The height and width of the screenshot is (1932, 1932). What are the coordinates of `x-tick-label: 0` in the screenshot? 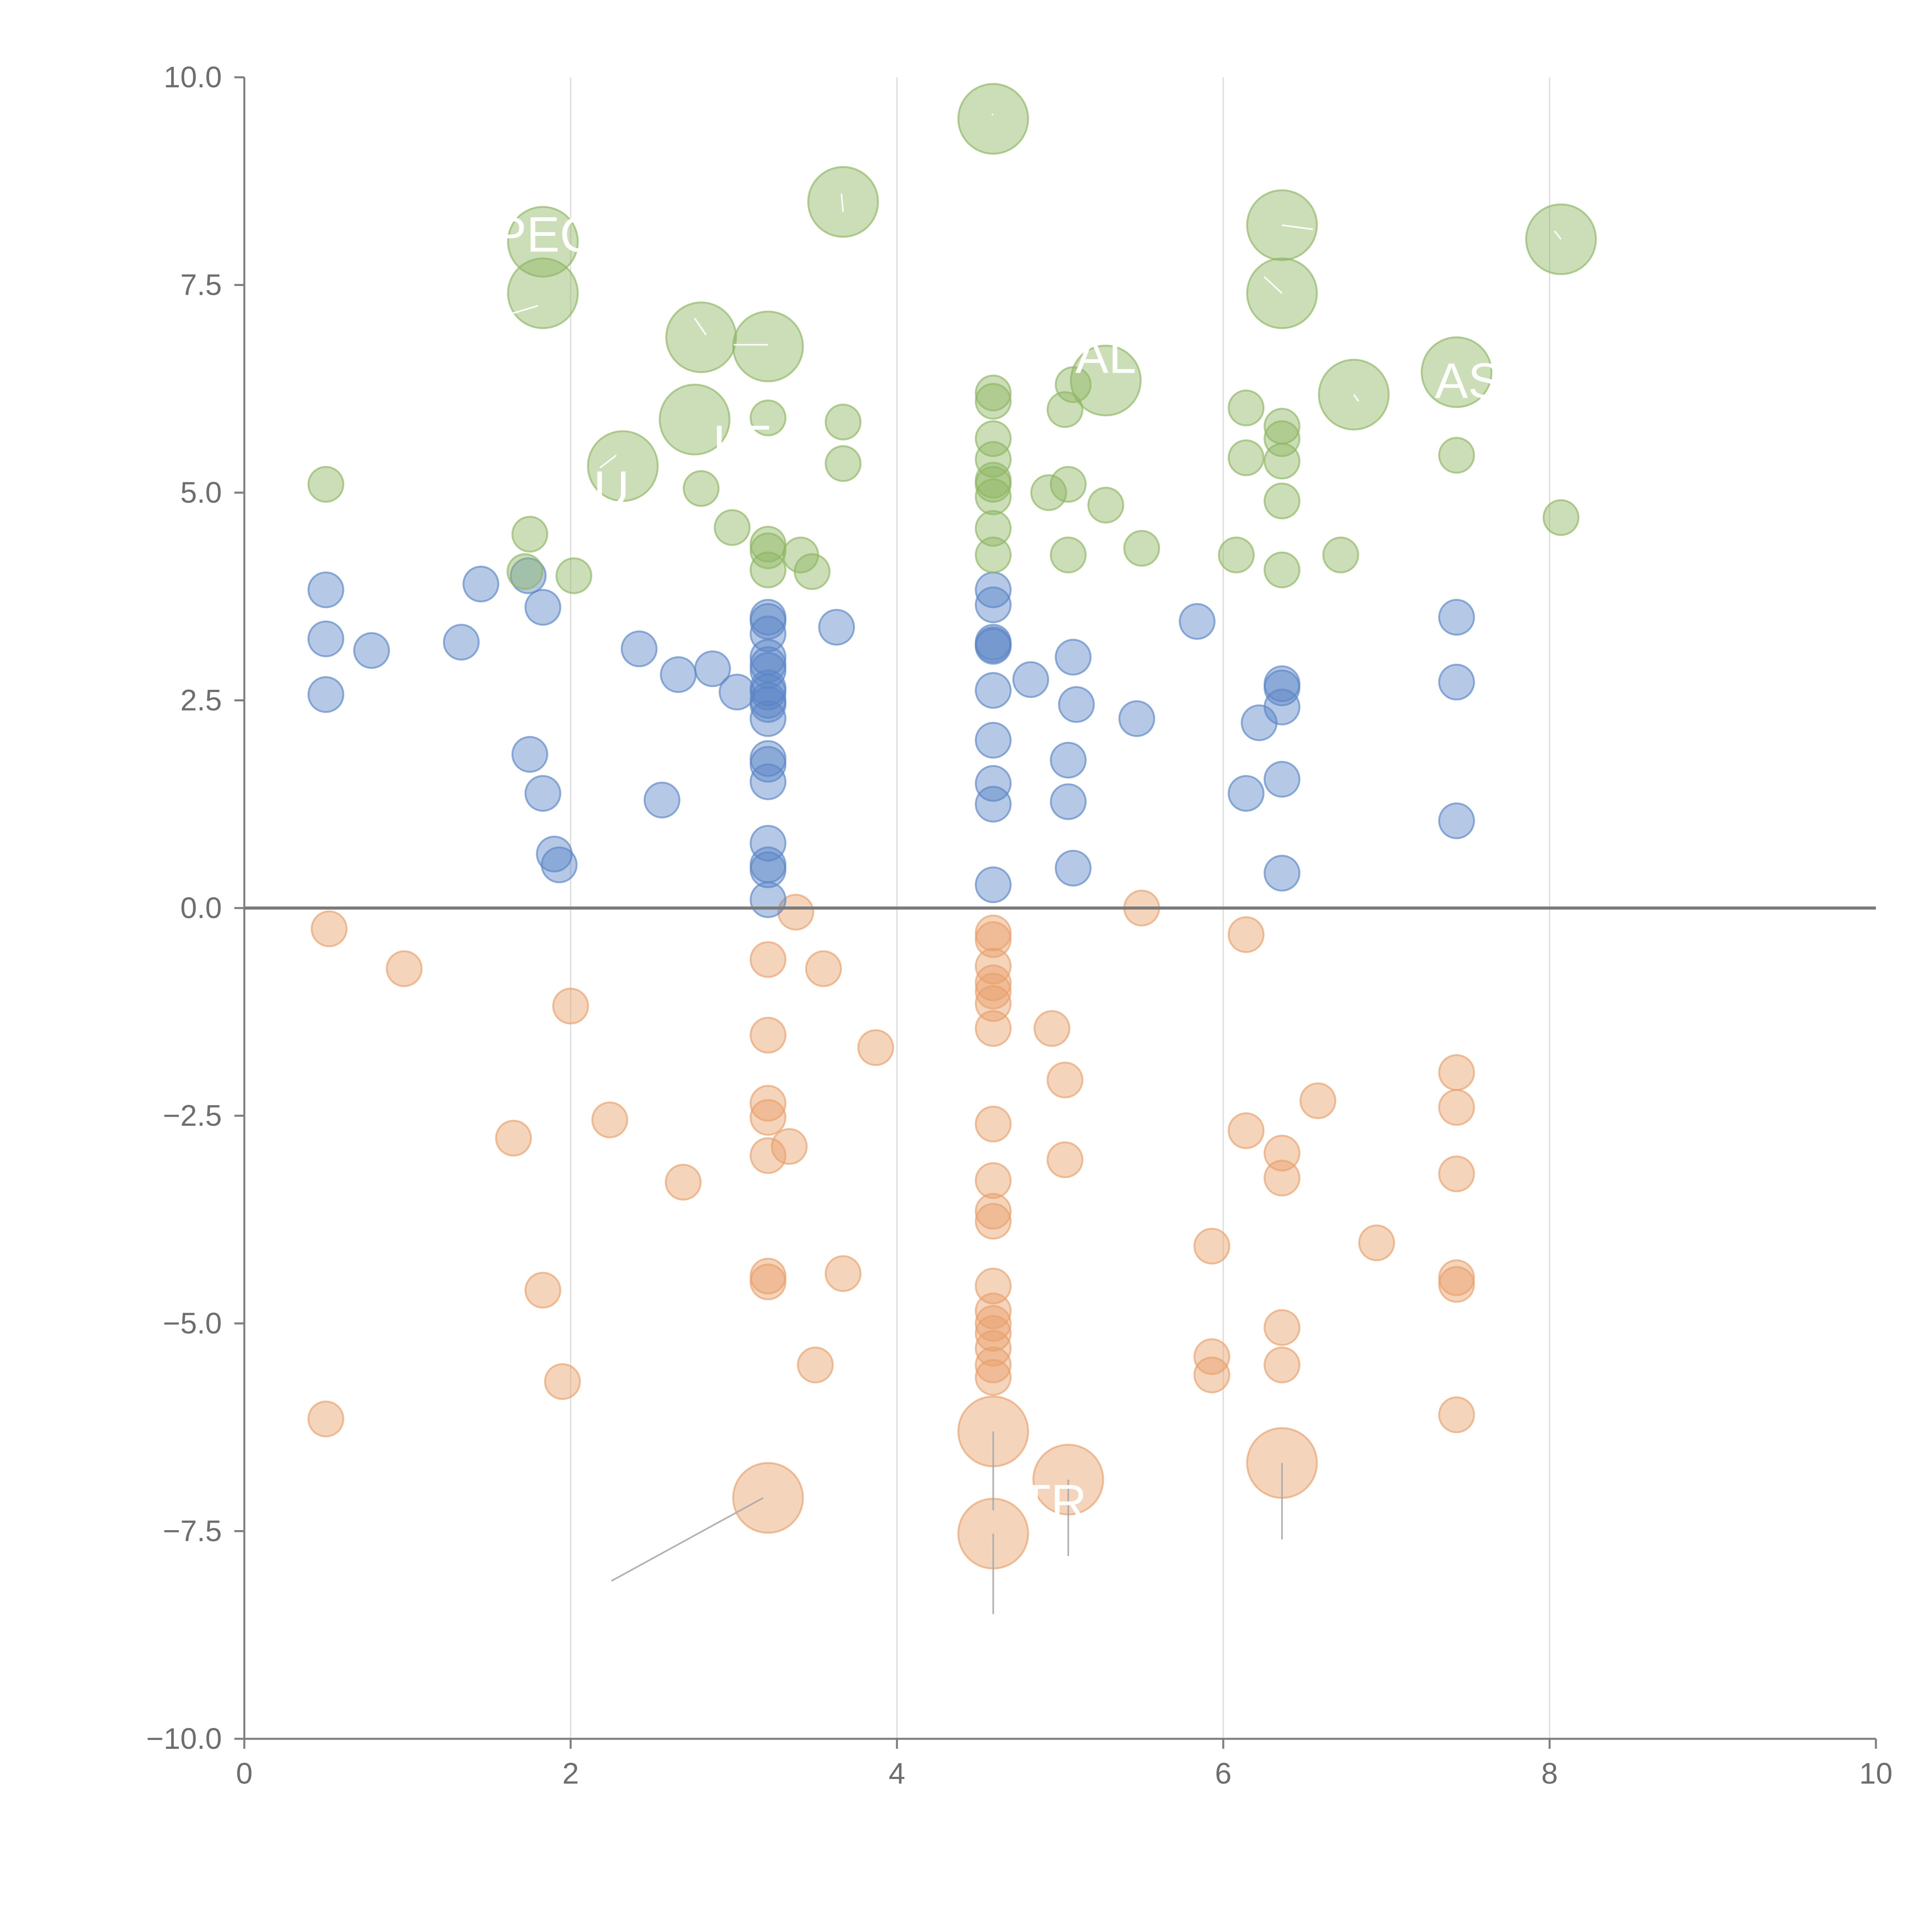 It's located at (244, 1773).